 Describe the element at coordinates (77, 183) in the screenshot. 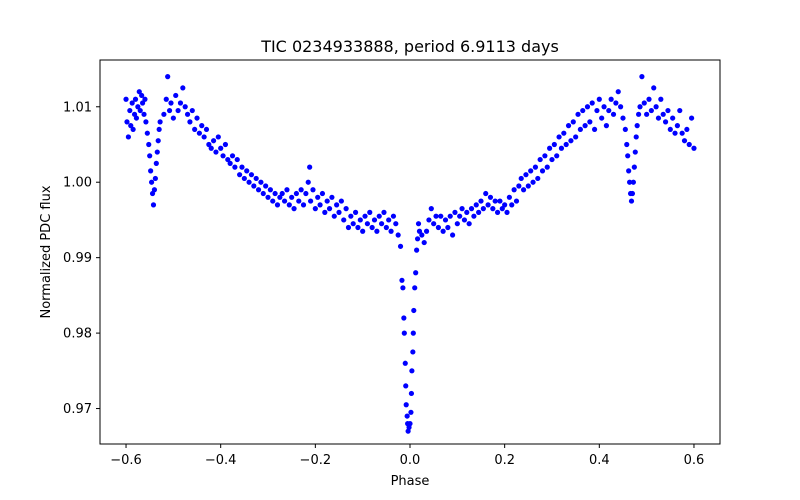

I see `y-tick-label: 1.00` at that location.